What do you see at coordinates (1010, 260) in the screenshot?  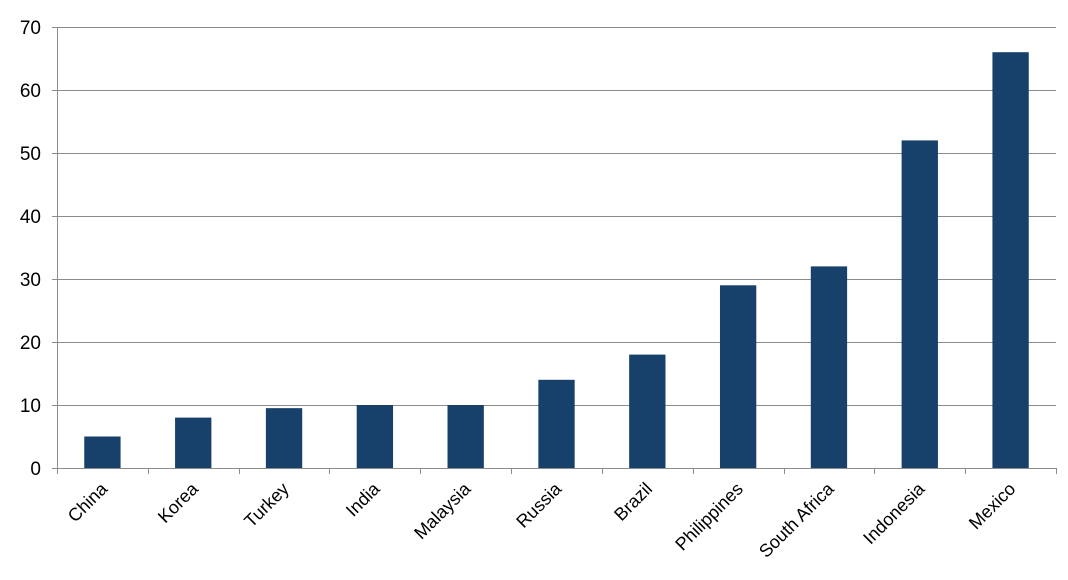 I see `bar-mexico` at bounding box center [1010, 260].